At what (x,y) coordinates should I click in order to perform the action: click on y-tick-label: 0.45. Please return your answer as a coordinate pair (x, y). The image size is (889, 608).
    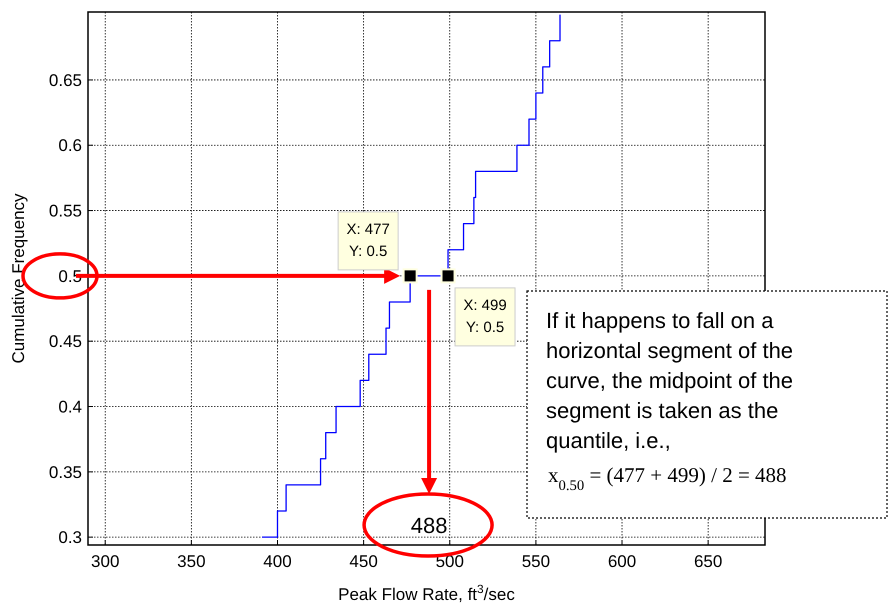
    Looking at the image, I should click on (65, 342).